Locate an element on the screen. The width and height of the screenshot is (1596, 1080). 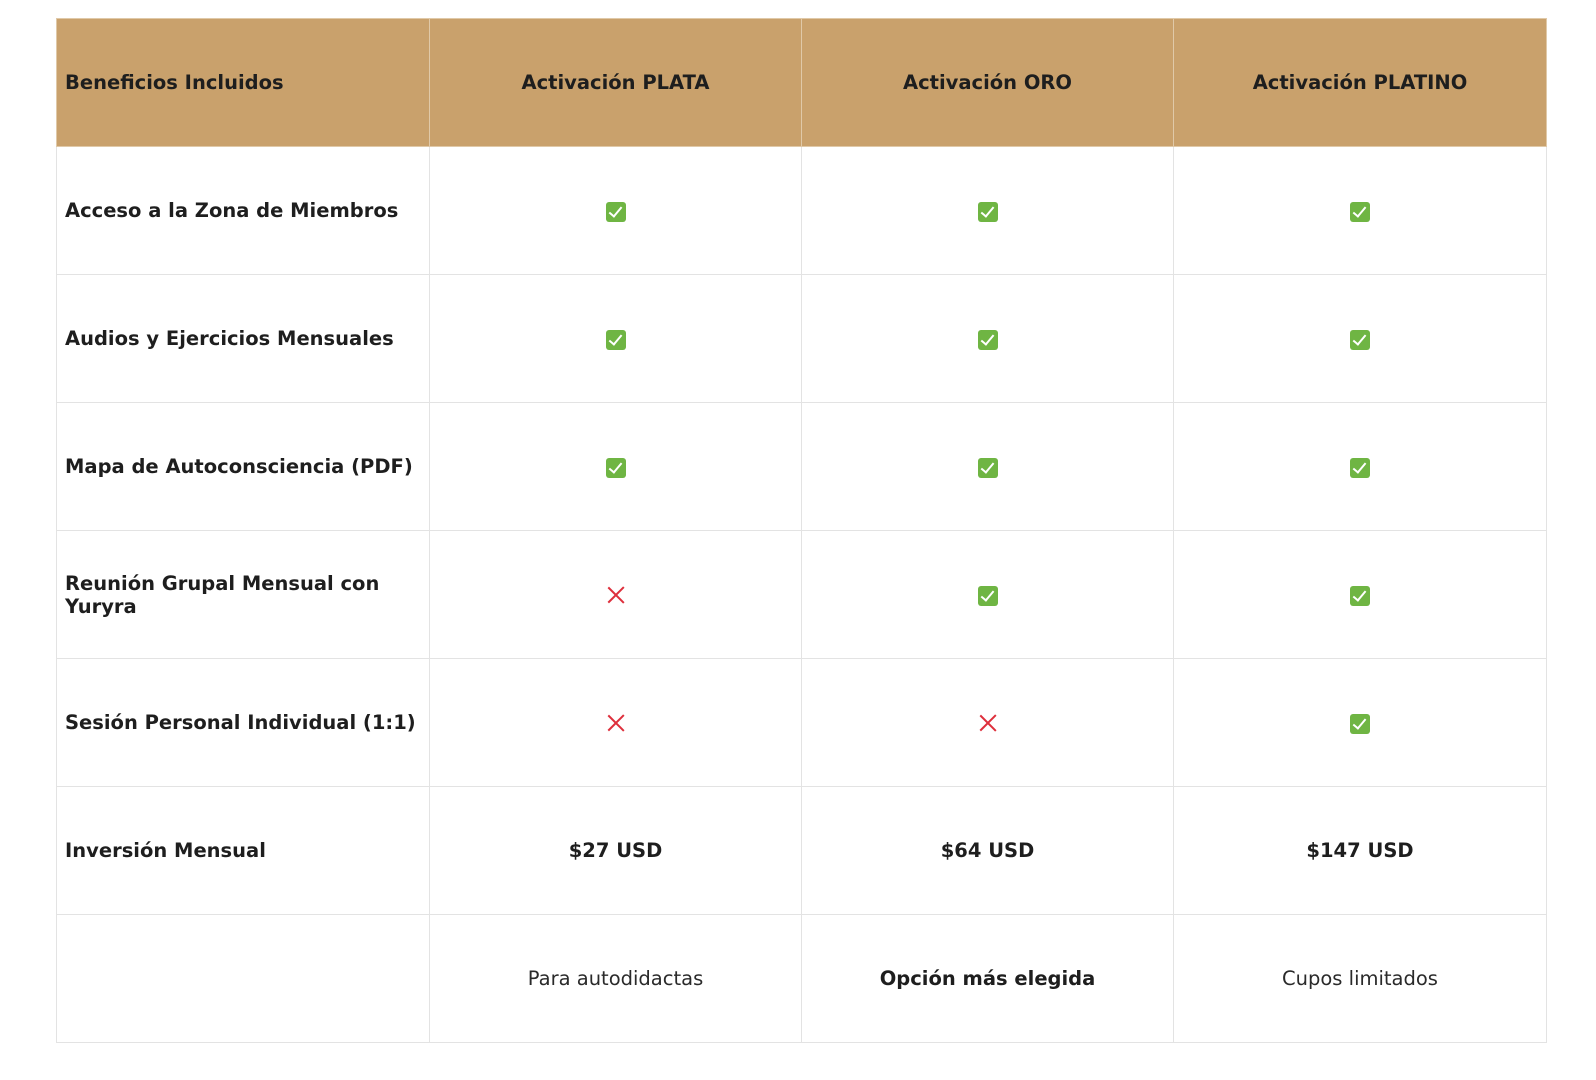
table-row: Acceso a la Zona de Miembros is located at coordinates (801, 210).